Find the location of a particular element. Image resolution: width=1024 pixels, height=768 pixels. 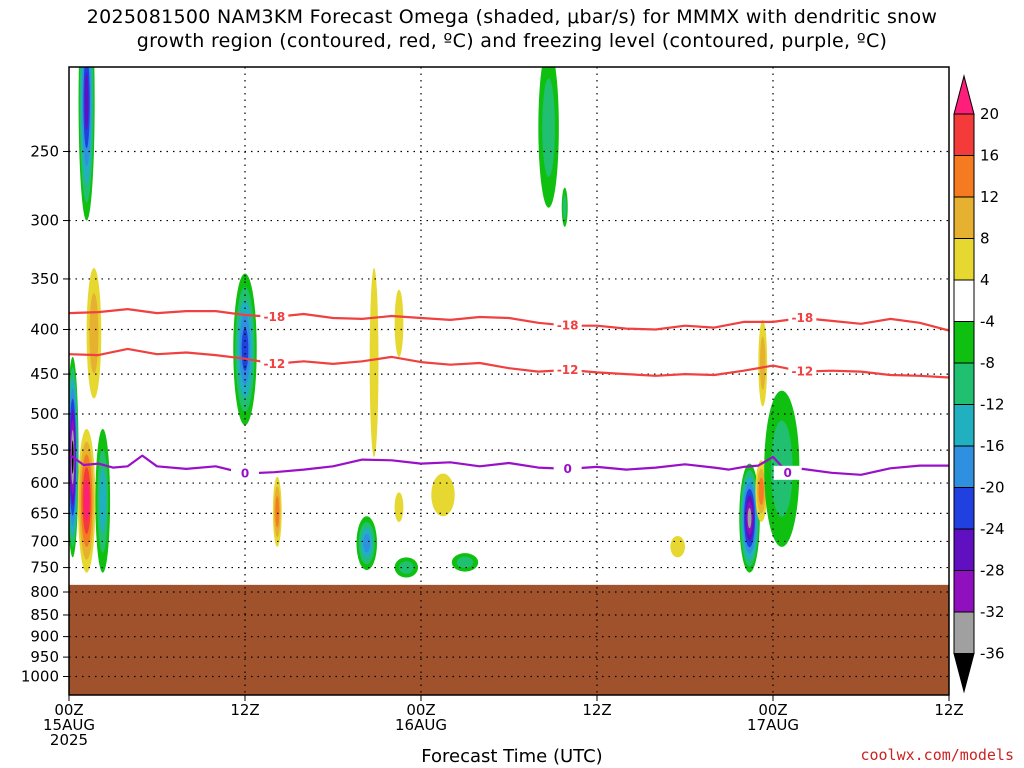

colorbar-label: 20 is located at coordinates (989, 114).